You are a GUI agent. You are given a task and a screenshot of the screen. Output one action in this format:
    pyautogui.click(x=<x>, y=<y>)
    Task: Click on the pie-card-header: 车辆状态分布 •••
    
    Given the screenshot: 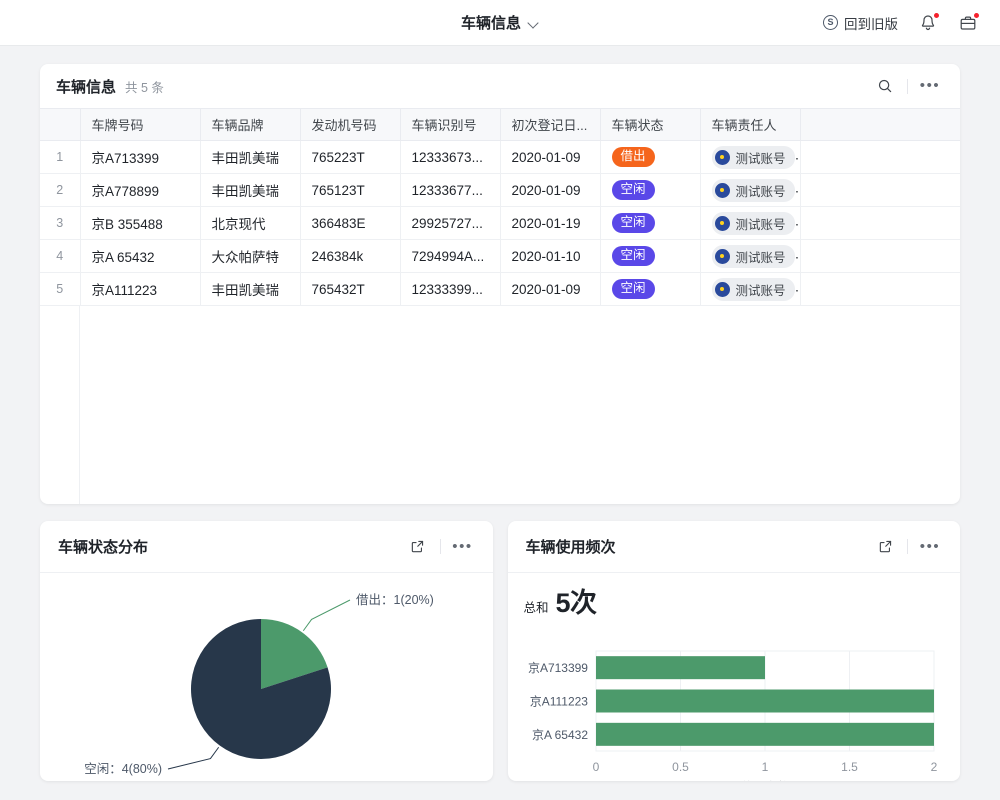 What is the action you would take?
    pyautogui.click(x=266, y=547)
    